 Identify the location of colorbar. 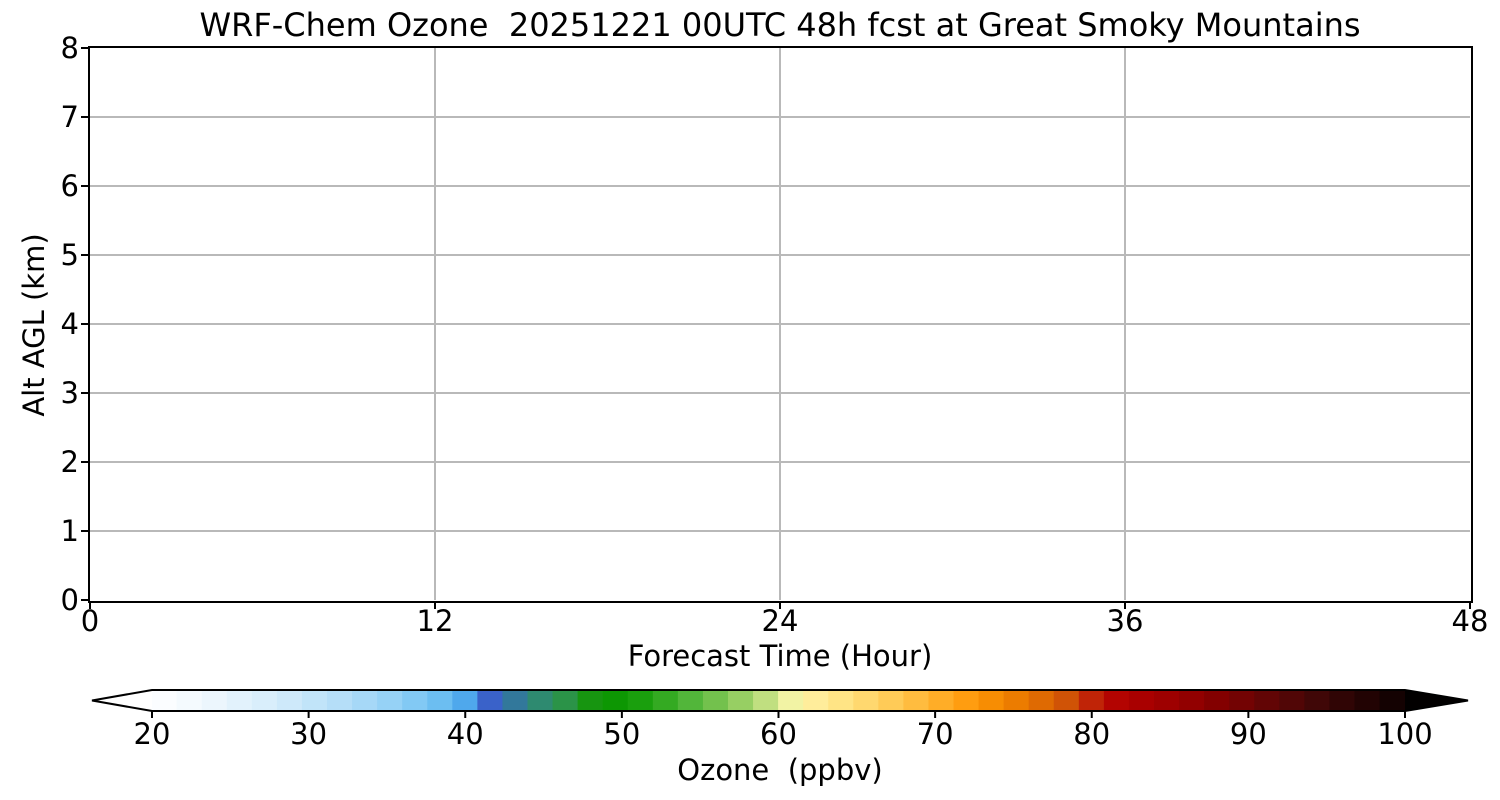
(780, 703).